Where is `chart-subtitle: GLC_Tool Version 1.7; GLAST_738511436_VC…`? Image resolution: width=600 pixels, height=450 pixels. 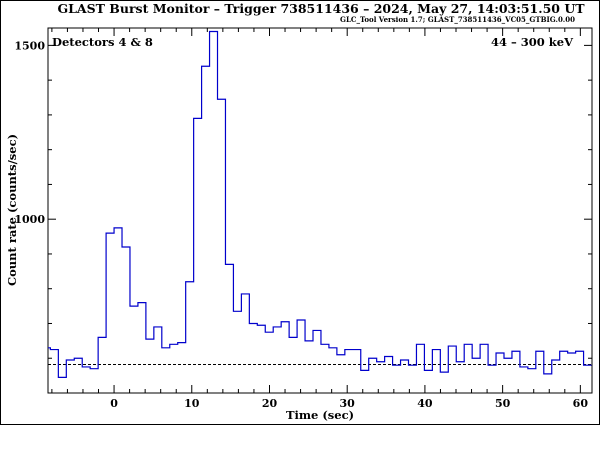 chart-subtitle: GLC_Tool Version 1.7; GLAST_738511436_VC… is located at coordinates (457, 19).